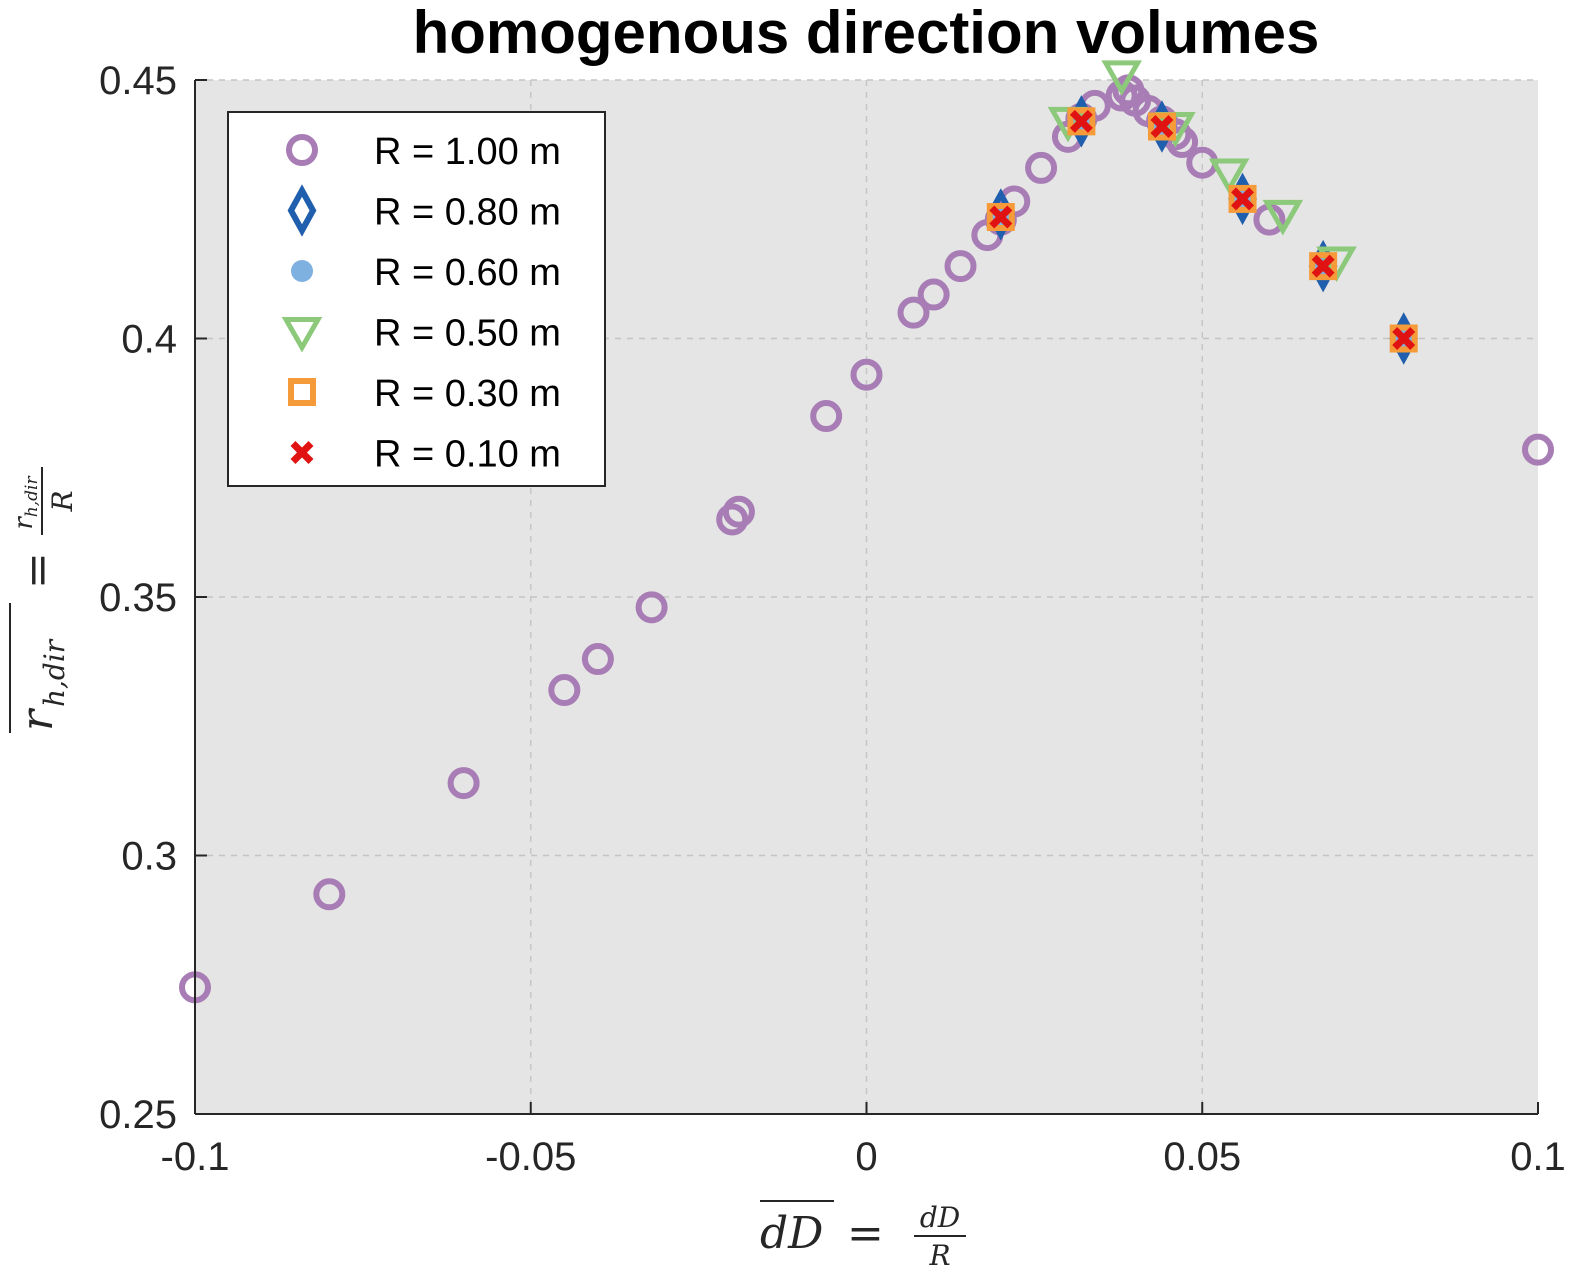 This screenshot has width=1580, height=1280. Describe the element at coordinates (467, 394) in the screenshot. I see `legend-label: R = 0.30 m` at that location.